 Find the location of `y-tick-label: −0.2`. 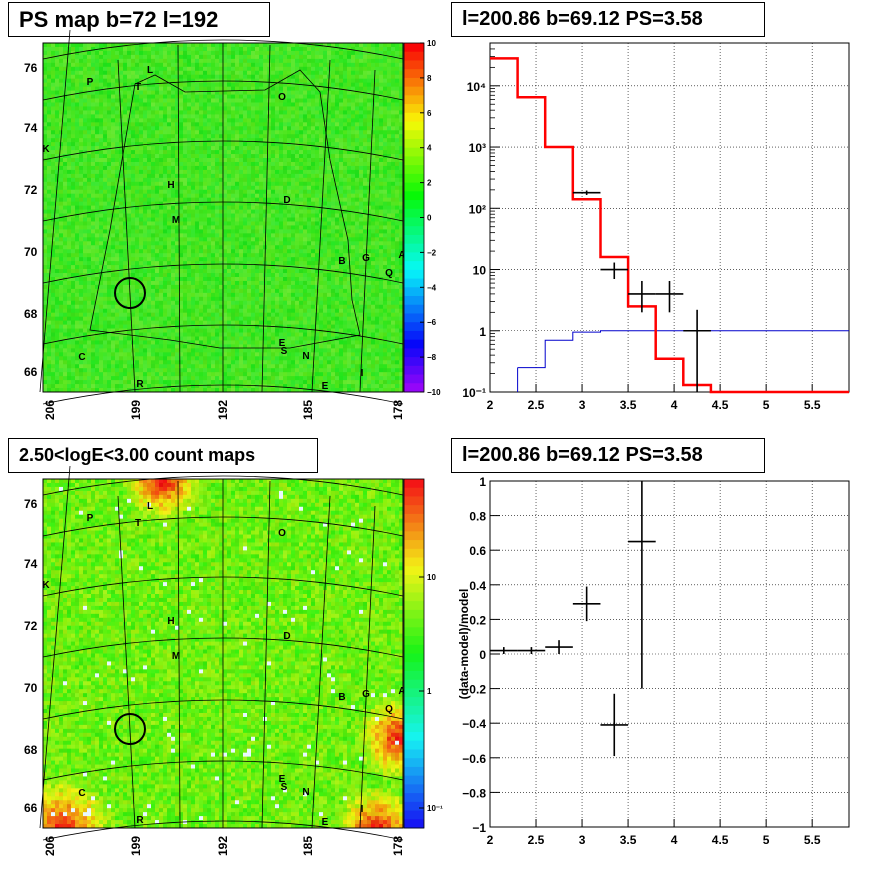

y-tick-label: −0.2 is located at coordinates (474, 690).